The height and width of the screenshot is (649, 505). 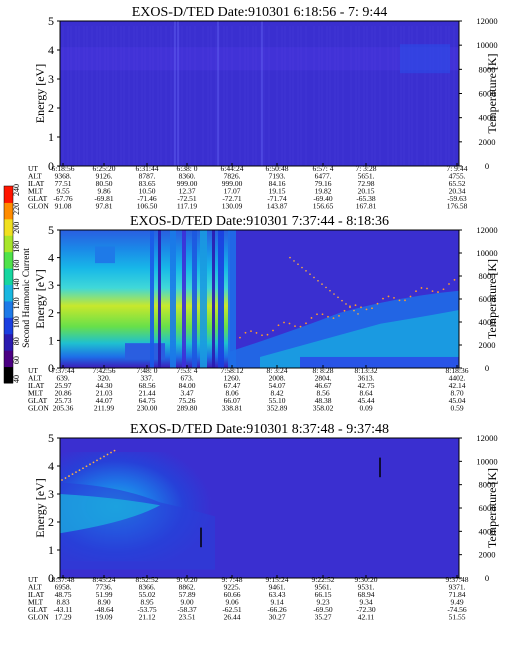 What do you see at coordinates (232, 183) in the screenshot?
I see `table-cell: 999.00` at bounding box center [232, 183].